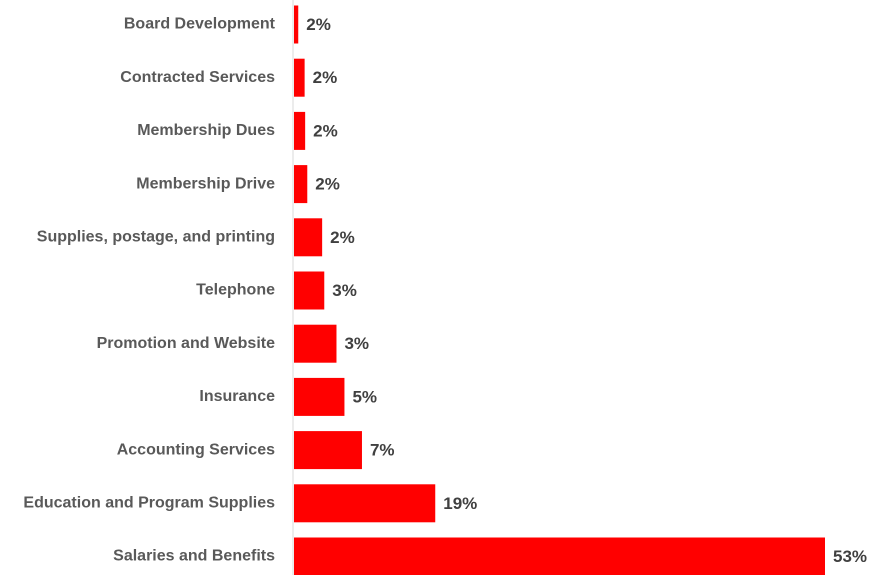 This screenshot has width=880, height=580. Describe the element at coordinates (237, 396) in the screenshot. I see `category-label: Insurance` at that location.